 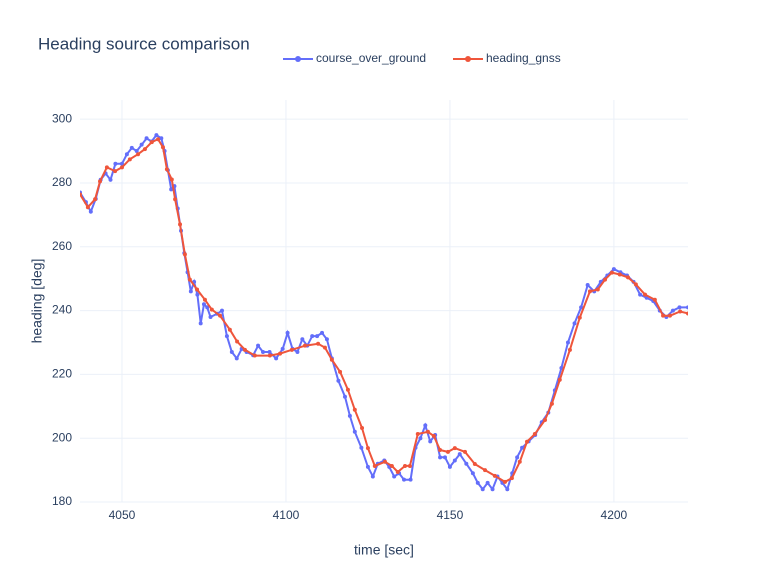 I want to click on x-tick-label: 4050, so click(x=122, y=515).